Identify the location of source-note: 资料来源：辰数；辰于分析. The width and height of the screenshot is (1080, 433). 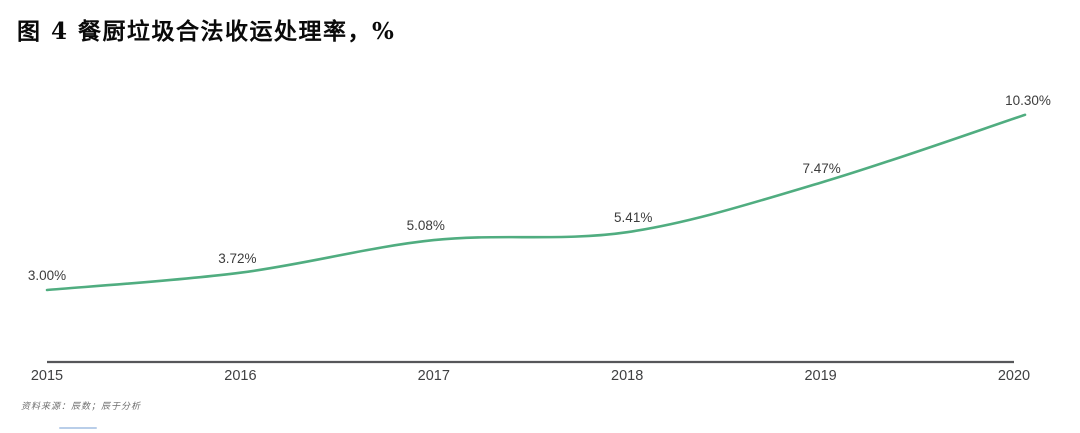
(81, 407).